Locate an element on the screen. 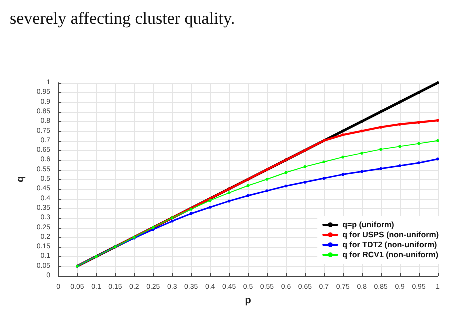 The height and width of the screenshot is (332, 474). text: severely affecting cluster quality. is located at coordinates (123, 18).